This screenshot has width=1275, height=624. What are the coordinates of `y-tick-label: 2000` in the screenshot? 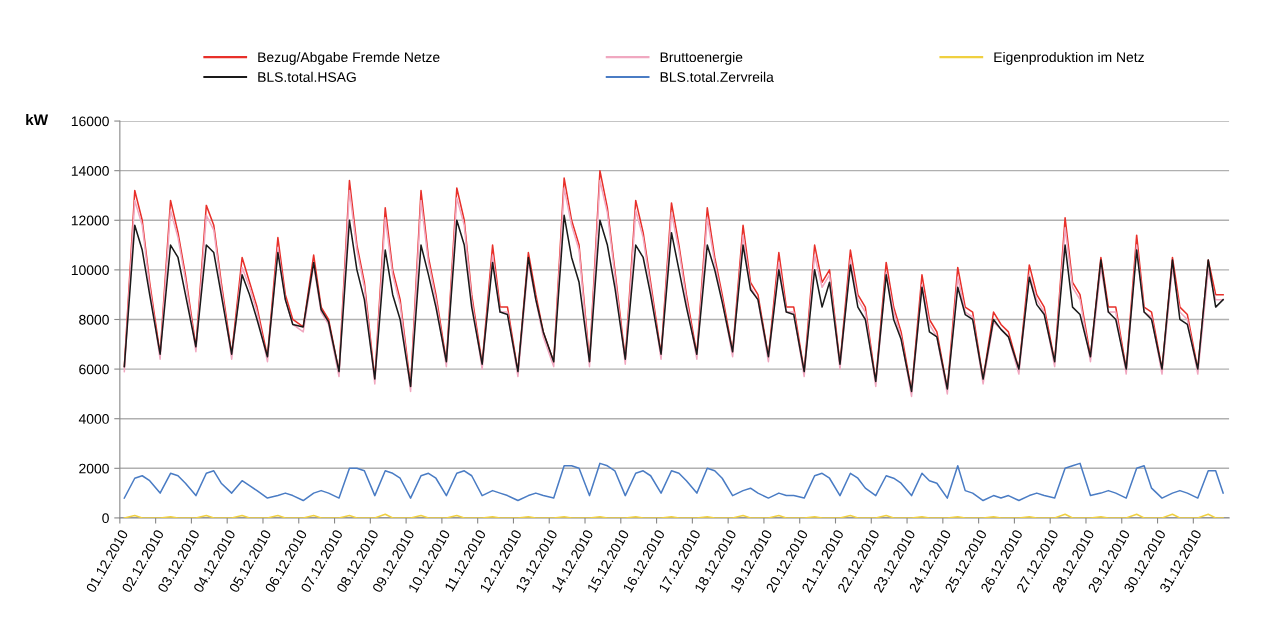 It's located at (94, 468).